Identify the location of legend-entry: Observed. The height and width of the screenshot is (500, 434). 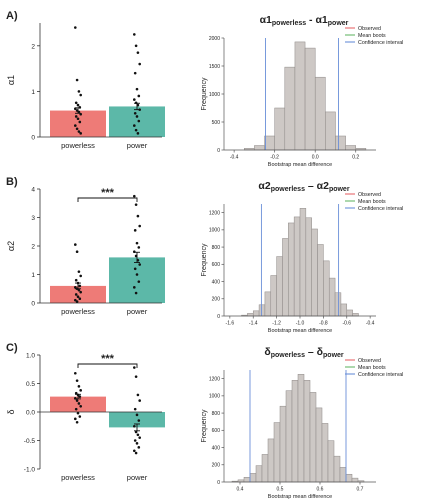
(369, 29).